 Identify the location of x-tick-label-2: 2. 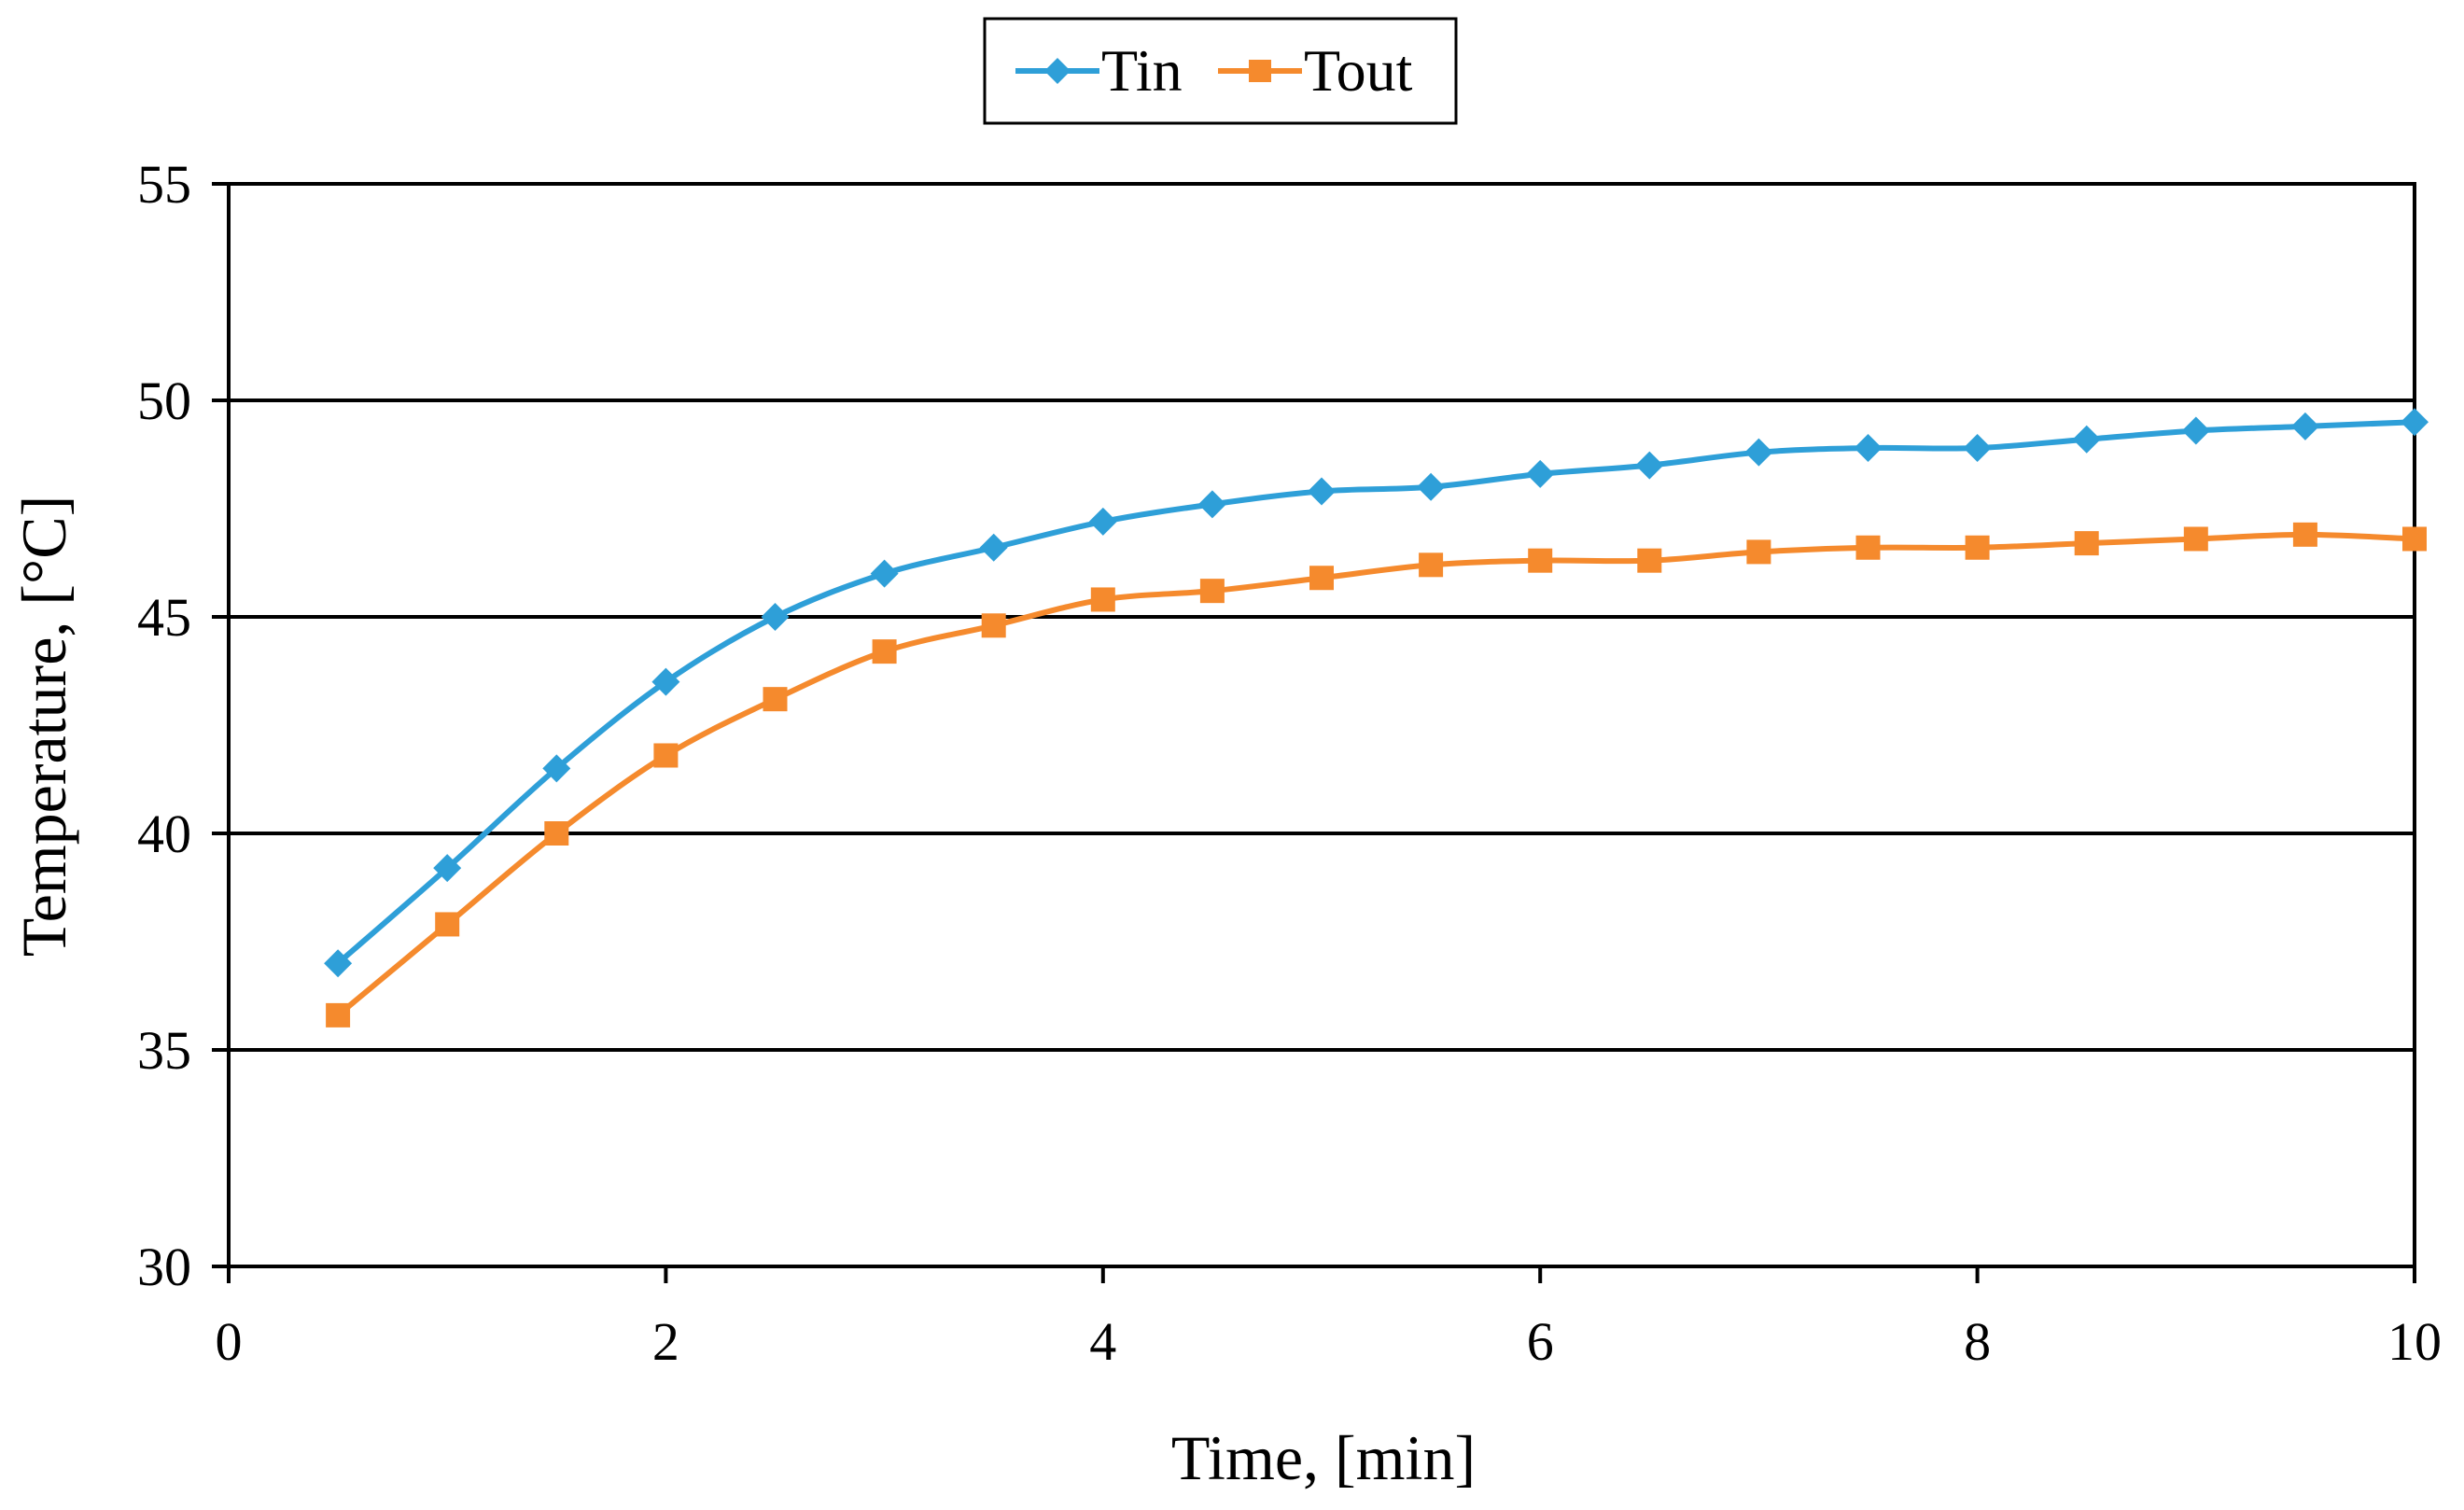
(665, 1342).